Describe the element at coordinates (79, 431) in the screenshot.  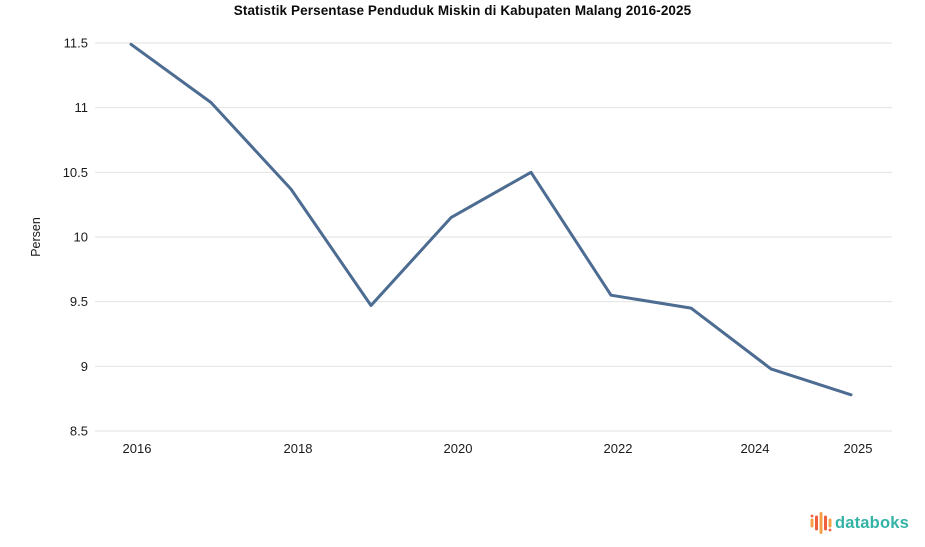
I see `y-tick-label: 8.5` at that location.